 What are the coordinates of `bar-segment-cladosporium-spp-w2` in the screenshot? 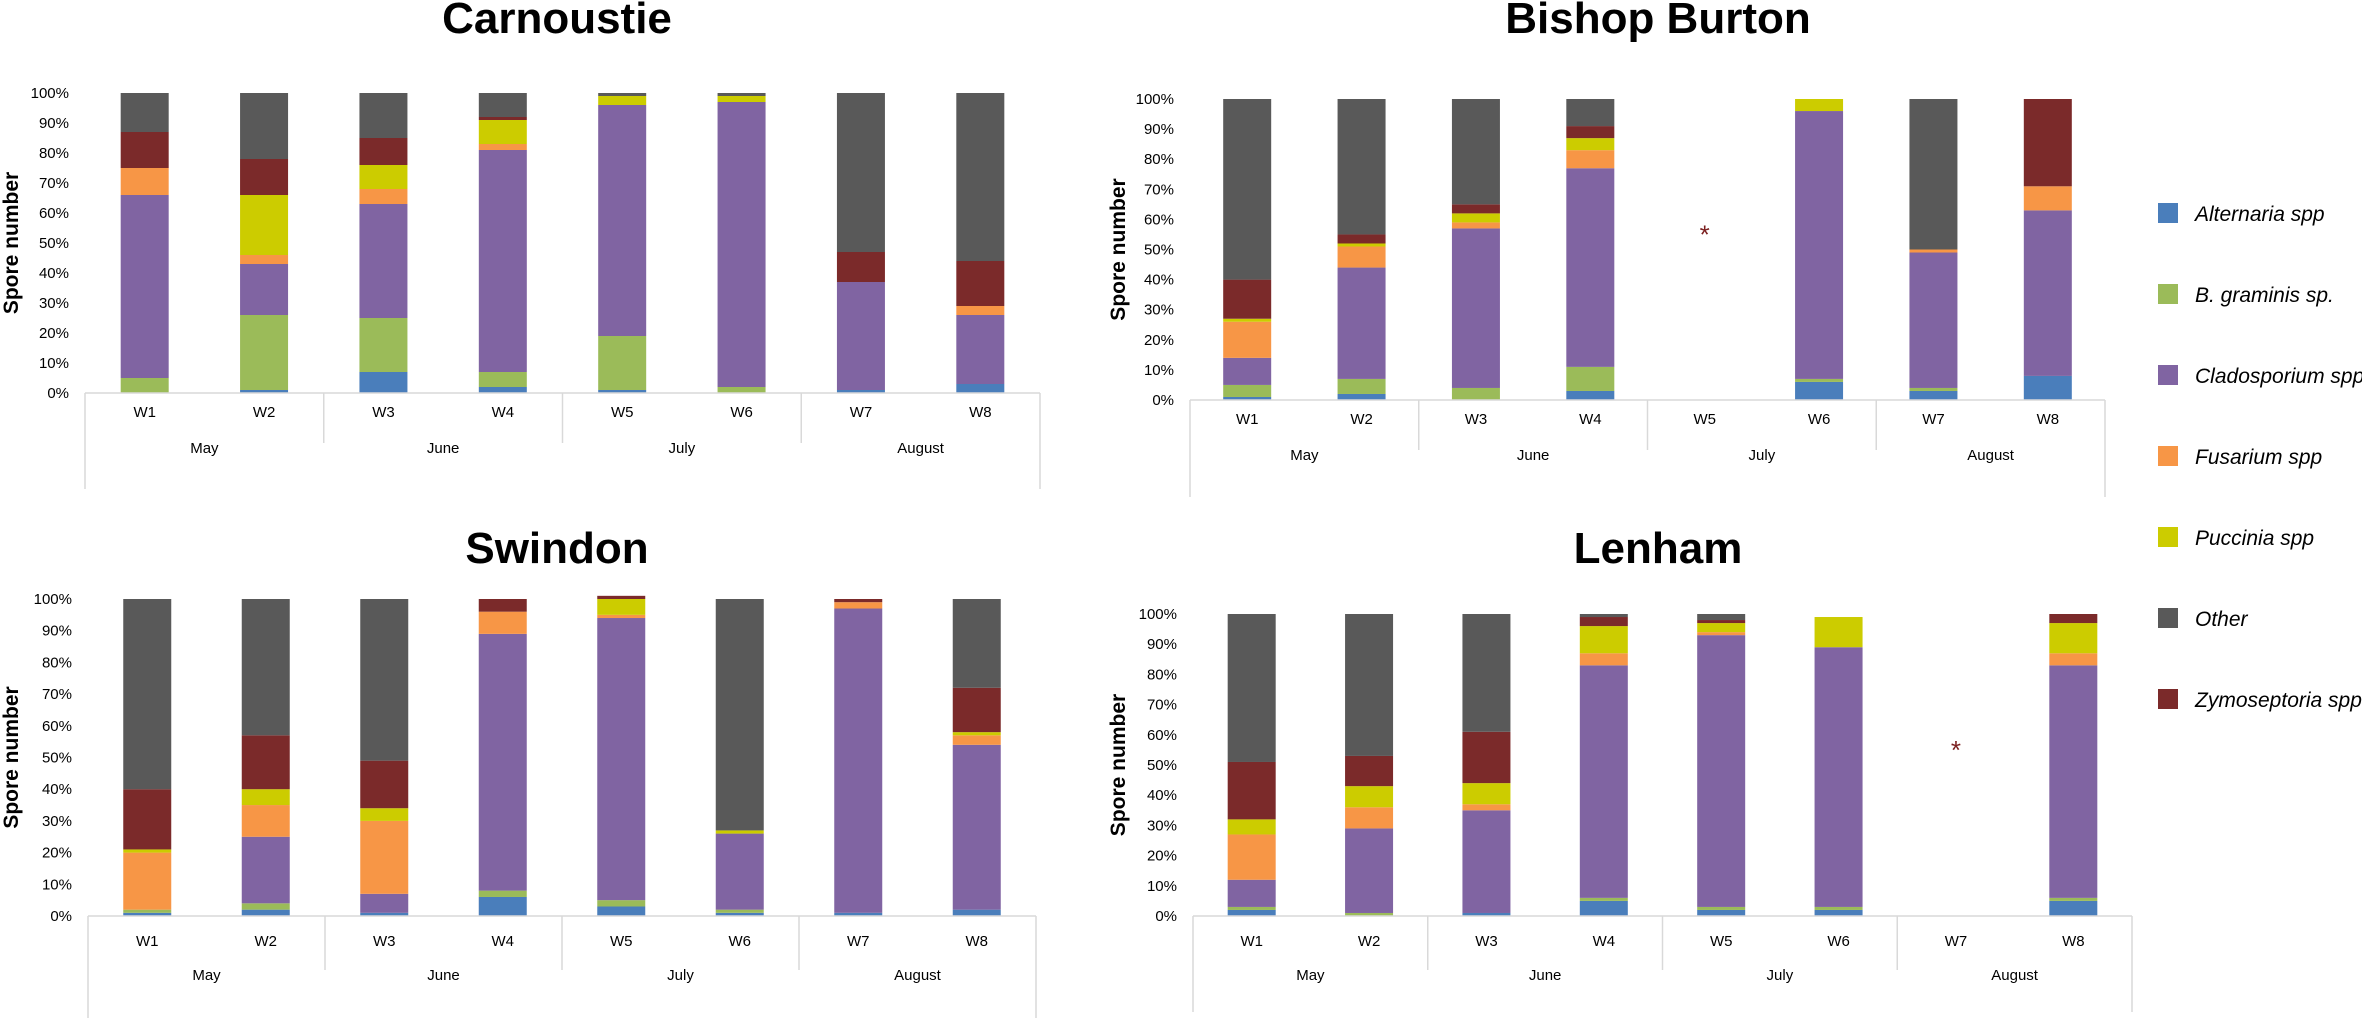 It's located at (264, 289).